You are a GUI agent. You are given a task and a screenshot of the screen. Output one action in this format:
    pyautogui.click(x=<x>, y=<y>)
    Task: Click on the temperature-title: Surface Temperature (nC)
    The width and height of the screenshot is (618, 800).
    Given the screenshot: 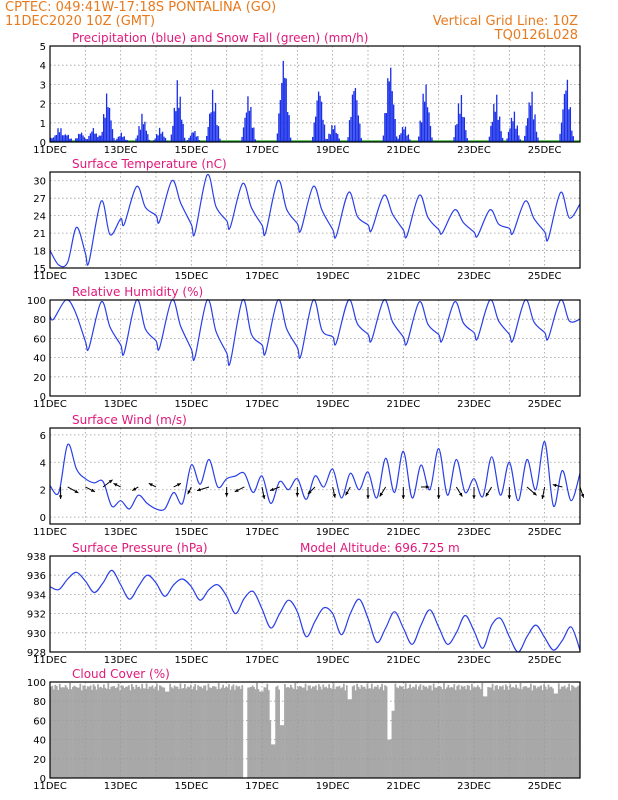 What is the action you would take?
    pyautogui.click(x=149, y=164)
    